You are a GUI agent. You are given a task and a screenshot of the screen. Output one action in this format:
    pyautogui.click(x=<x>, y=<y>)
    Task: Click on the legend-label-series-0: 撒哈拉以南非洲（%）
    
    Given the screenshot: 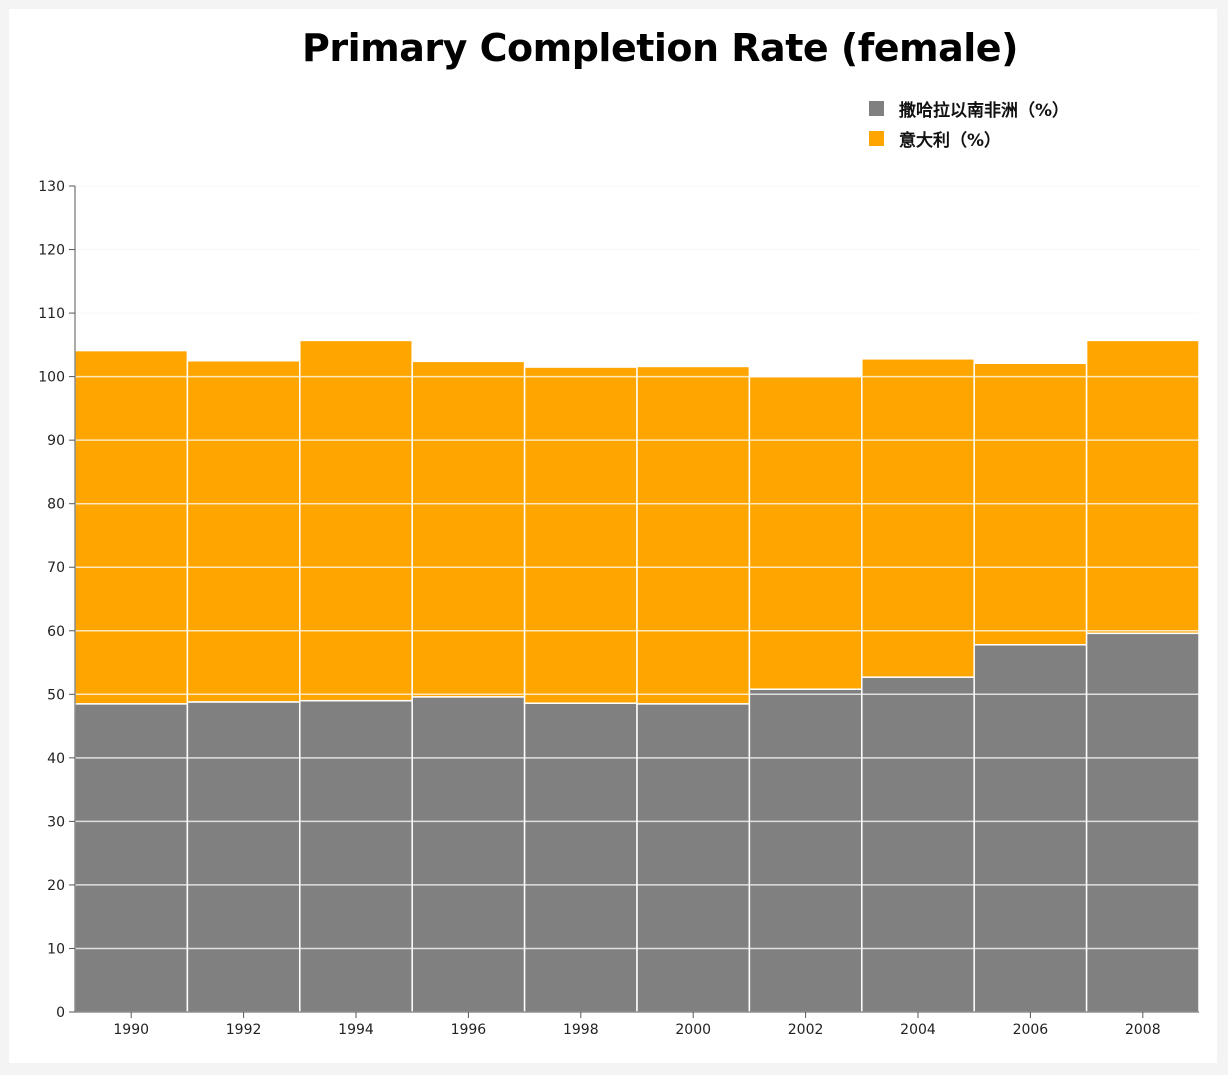 What is the action you would take?
    pyautogui.click(x=984, y=110)
    